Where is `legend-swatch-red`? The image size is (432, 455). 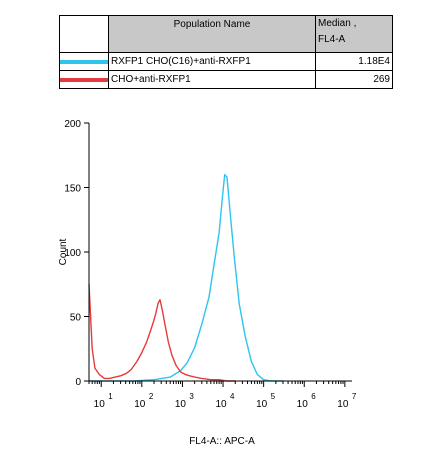 legend-swatch-red is located at coordinates (84, 79).